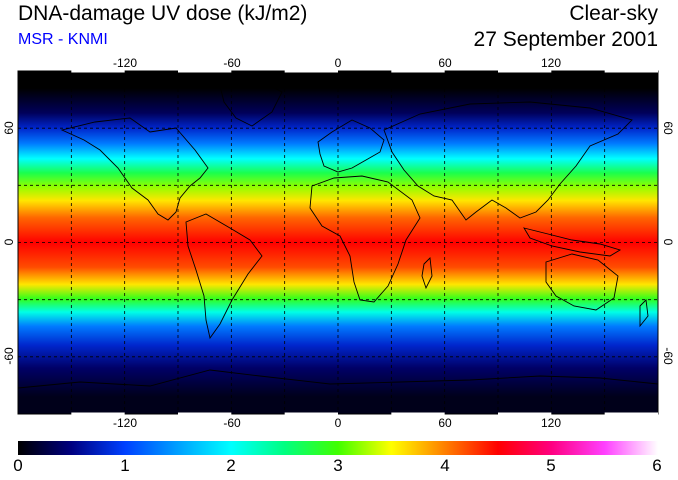  I want to click on coastline-north-america, so click(134, 169).